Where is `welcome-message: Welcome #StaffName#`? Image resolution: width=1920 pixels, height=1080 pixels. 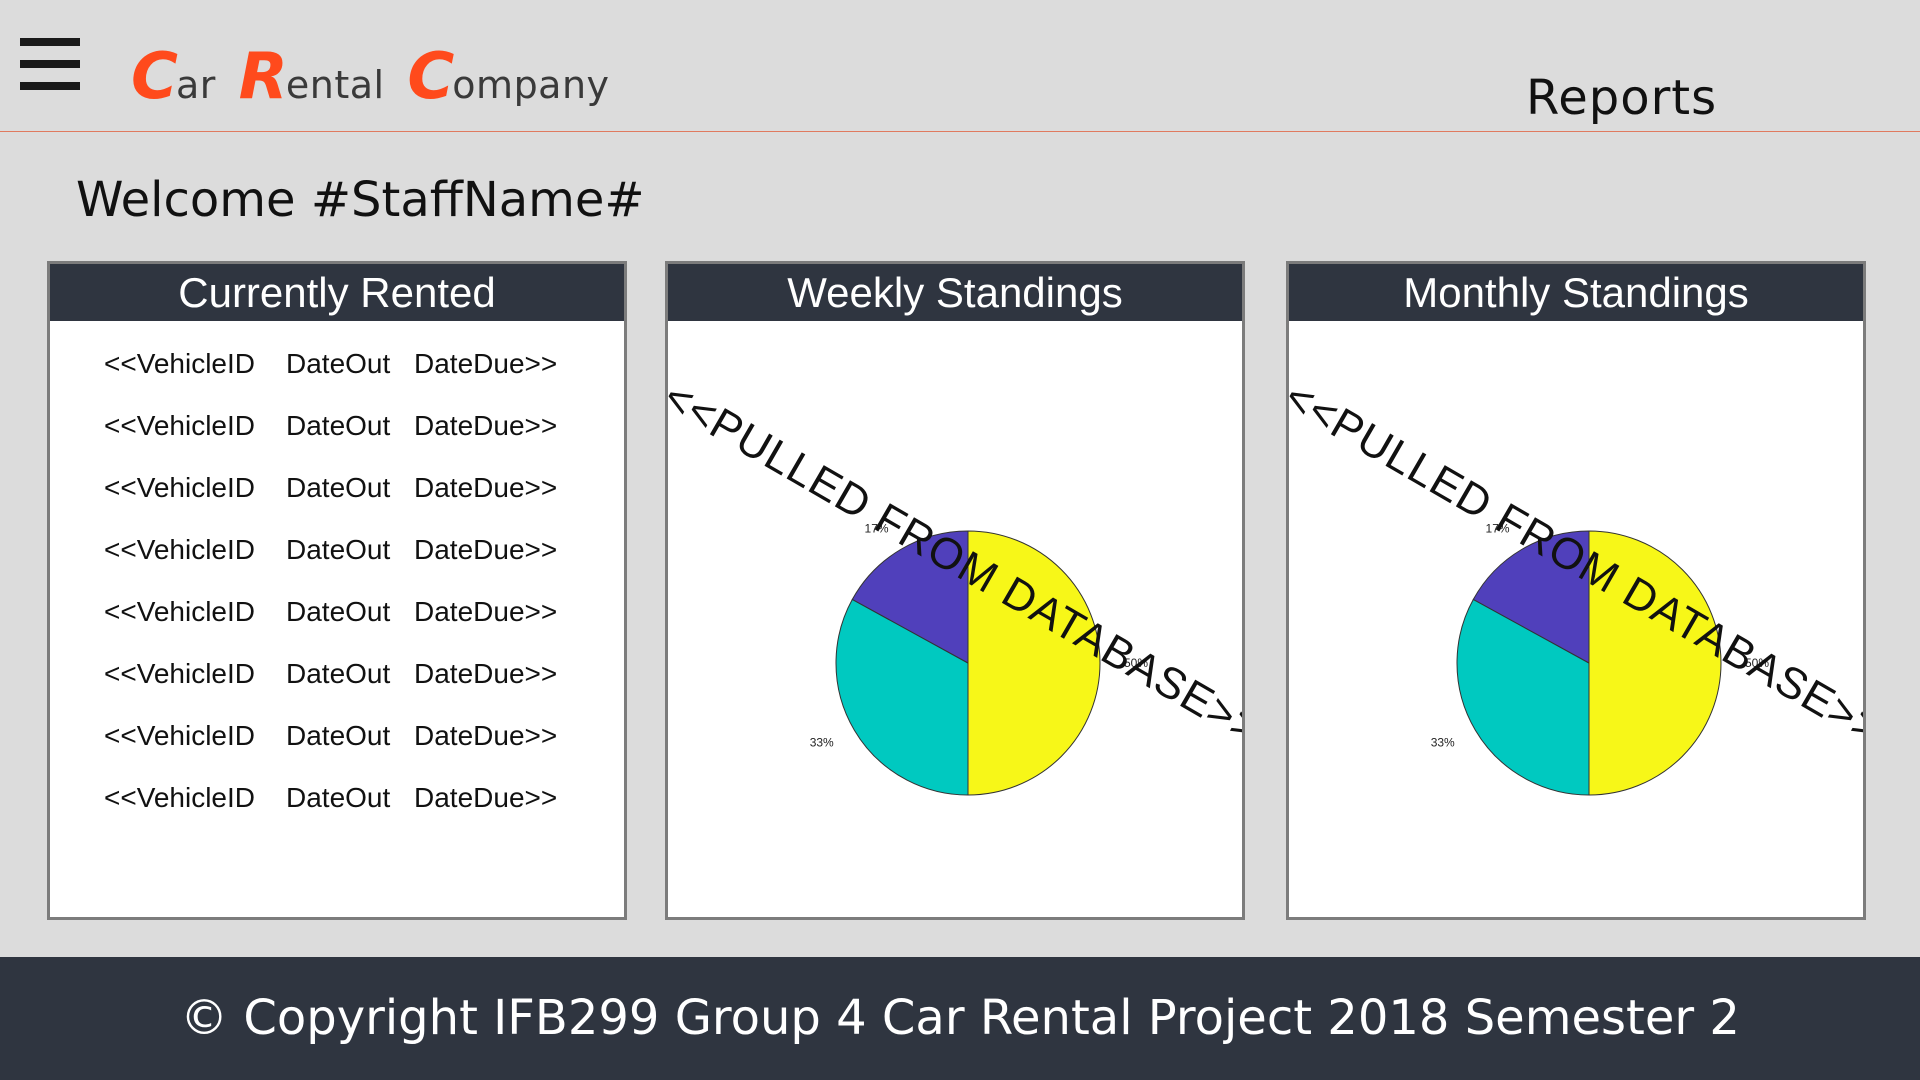 welcome-message: Welcome #StaffName# is located at coordinates (360, 200).